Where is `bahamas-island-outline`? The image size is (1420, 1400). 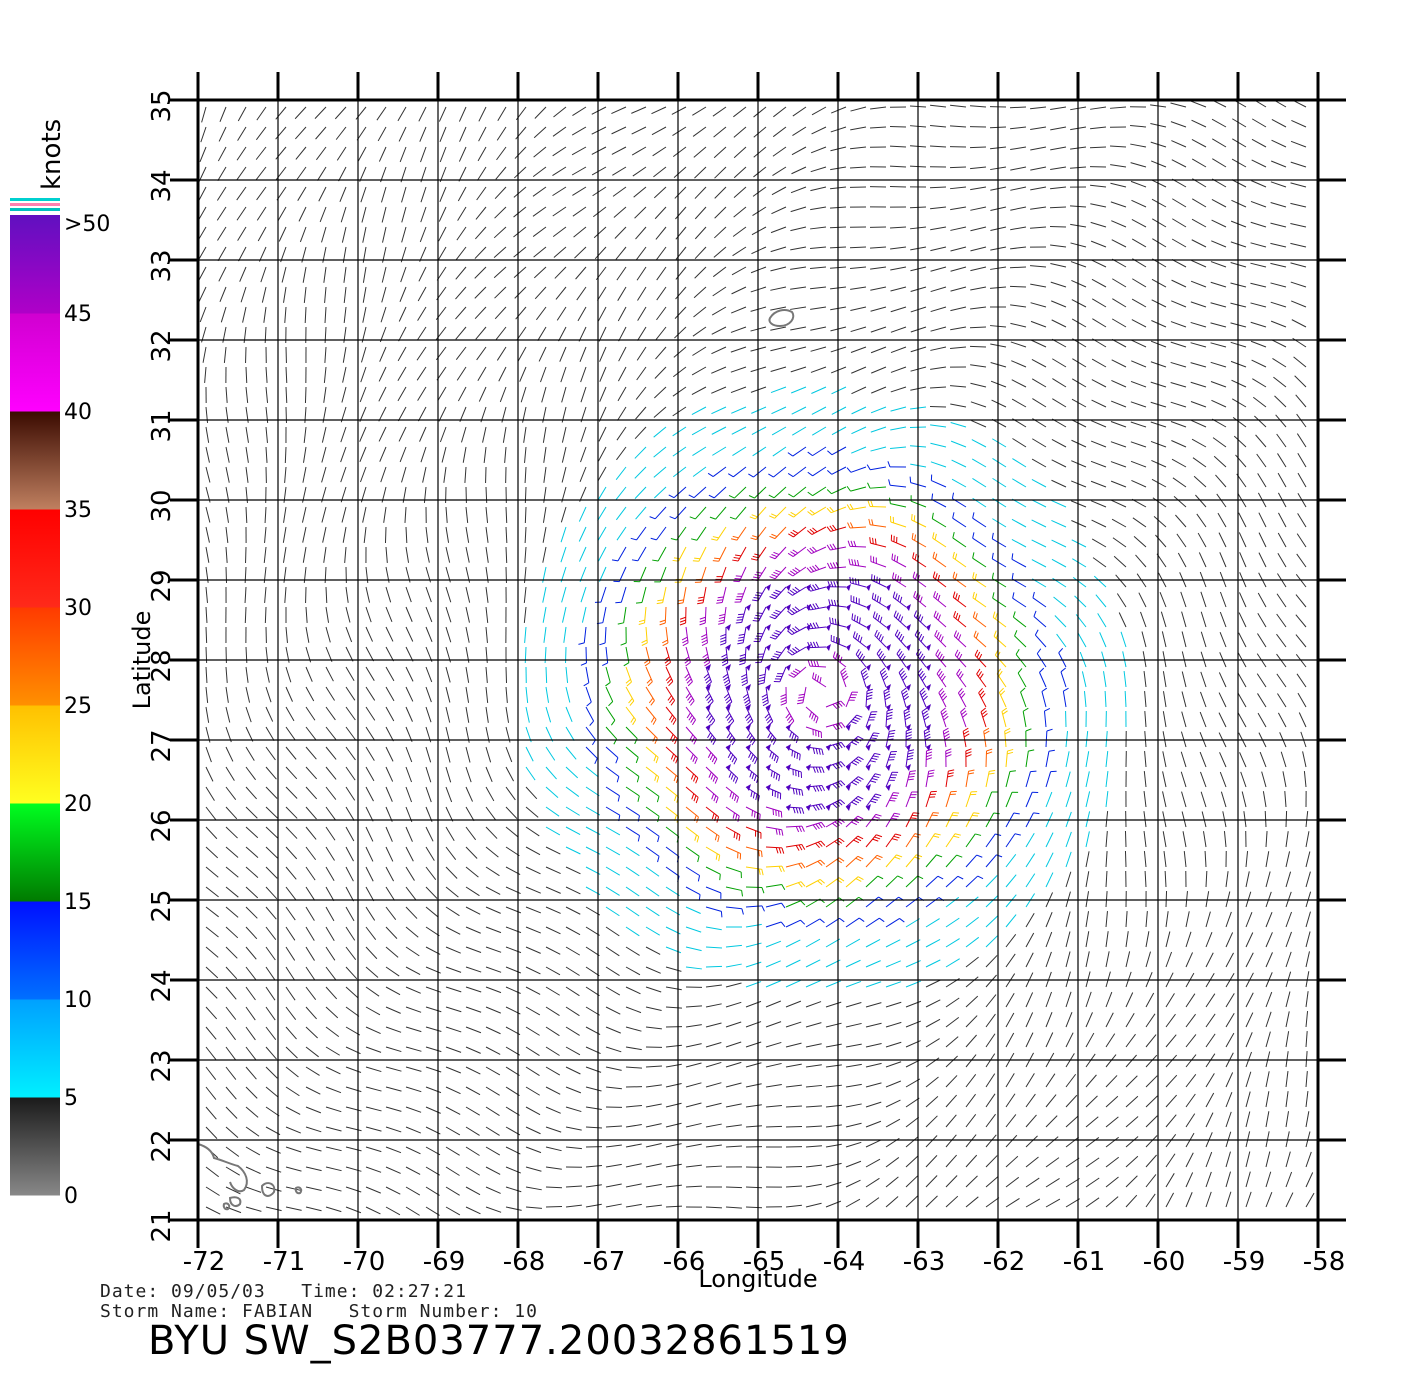
bahamas-island-outline is located at coordinates (298, 1190).